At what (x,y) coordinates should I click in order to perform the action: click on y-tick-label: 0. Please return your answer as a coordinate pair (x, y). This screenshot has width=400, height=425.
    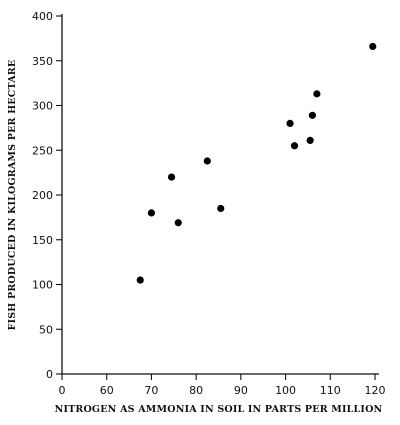
    Looking at the image, I should click on (49, 374).